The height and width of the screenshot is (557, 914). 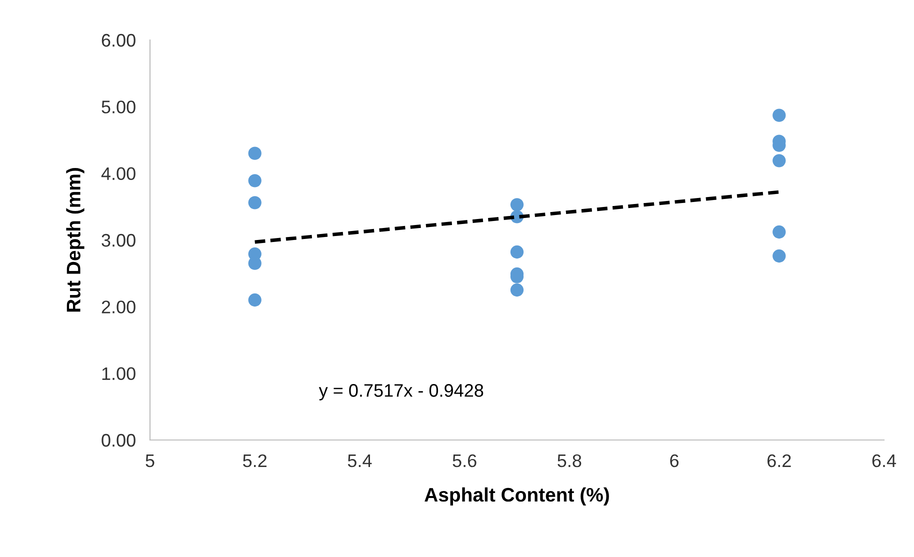 What do you see at coordinates (884, 461) in the screenshot?
I see `x-tick-label: 6.4` at bounding box center [884, 461].